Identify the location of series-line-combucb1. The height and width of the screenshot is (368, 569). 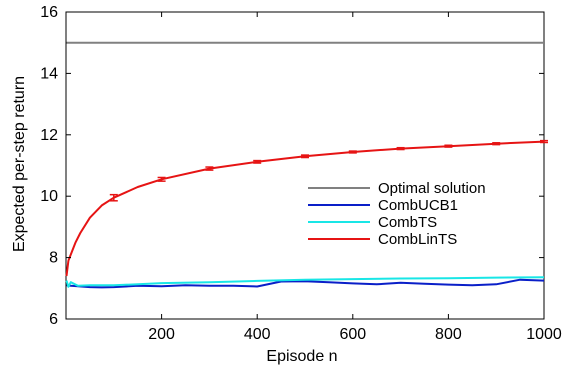
(305, 283).